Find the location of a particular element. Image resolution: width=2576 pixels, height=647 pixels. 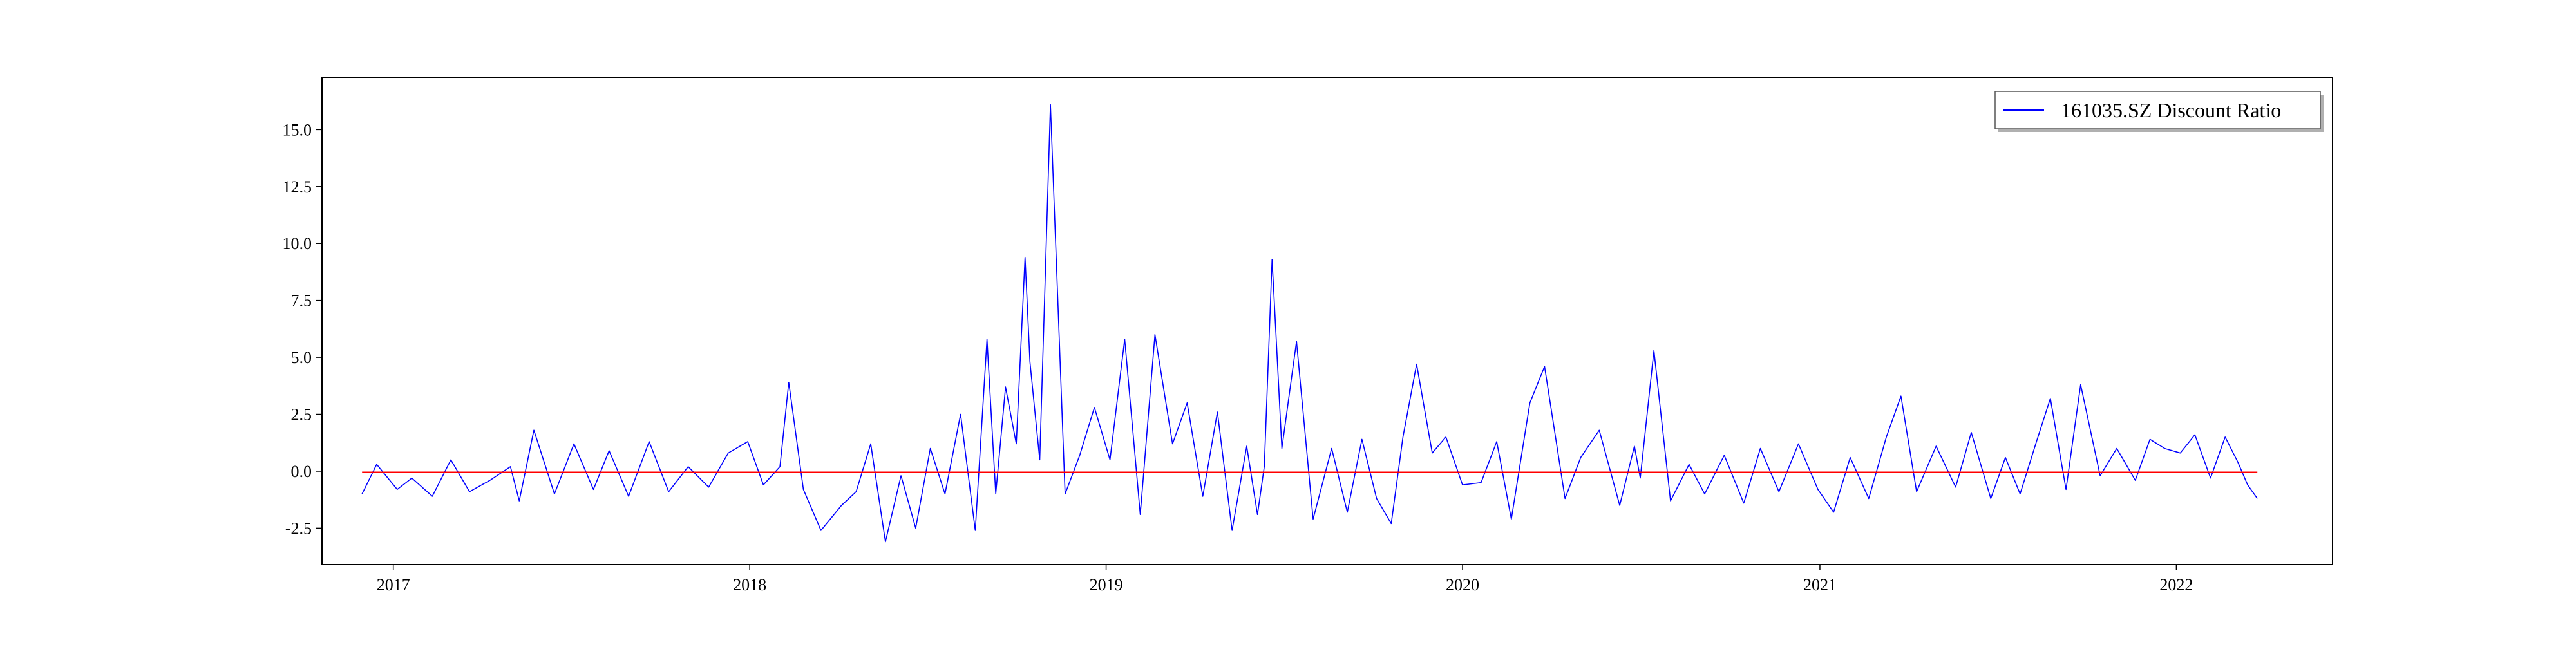

y-tick-label: -2.5 is located at coordinates (298, 528).